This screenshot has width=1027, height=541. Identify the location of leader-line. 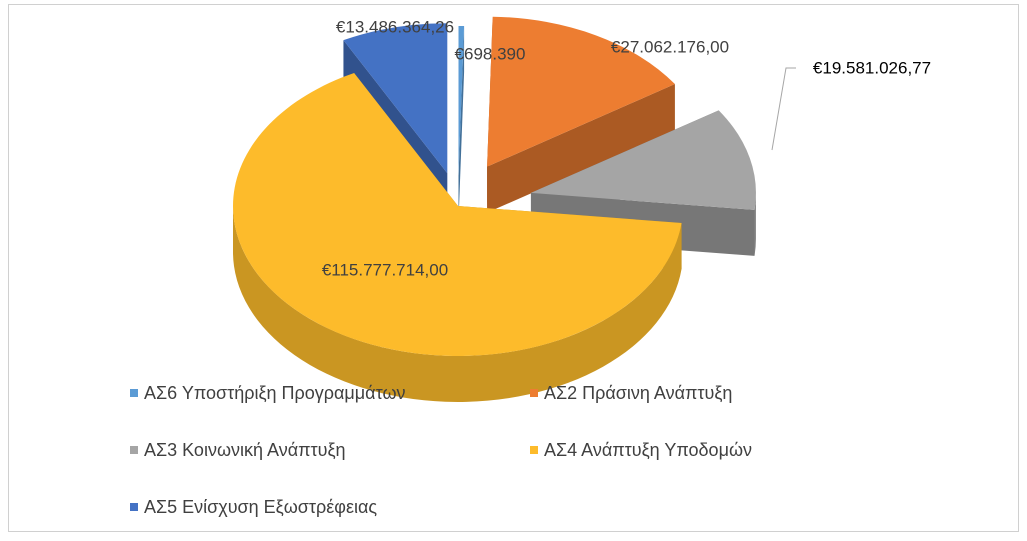
(783, 109).